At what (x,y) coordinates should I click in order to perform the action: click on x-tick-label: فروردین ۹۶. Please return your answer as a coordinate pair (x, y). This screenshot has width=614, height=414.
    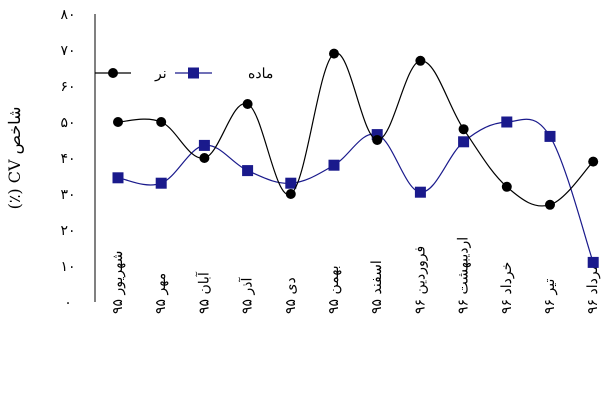
    Looking at the image, I should click on (420, 280).